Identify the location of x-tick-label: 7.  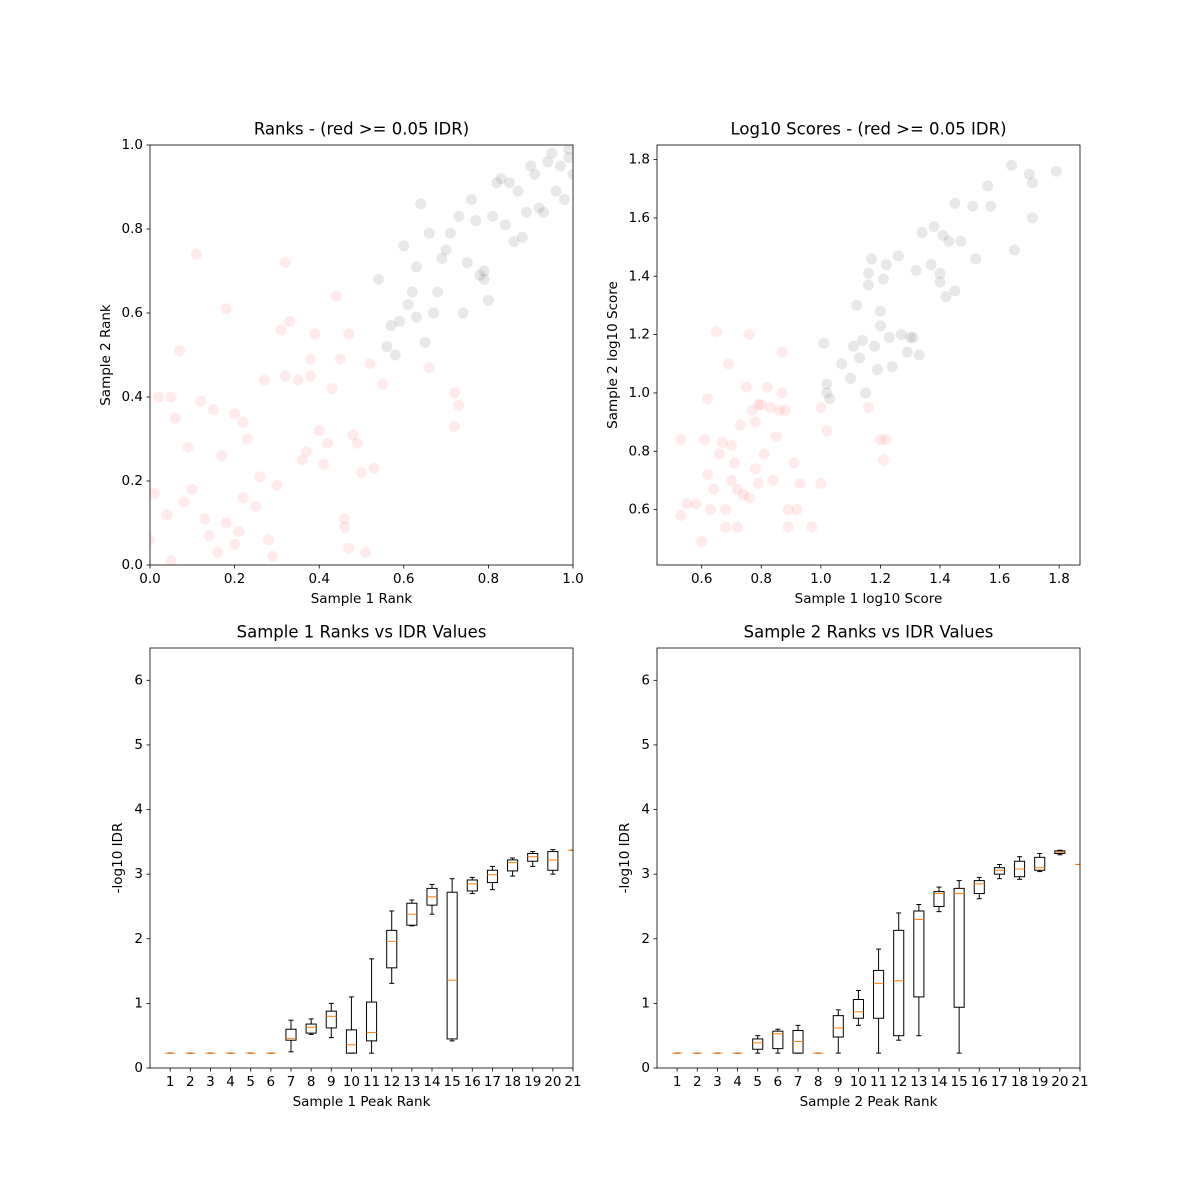
(291, 1082).